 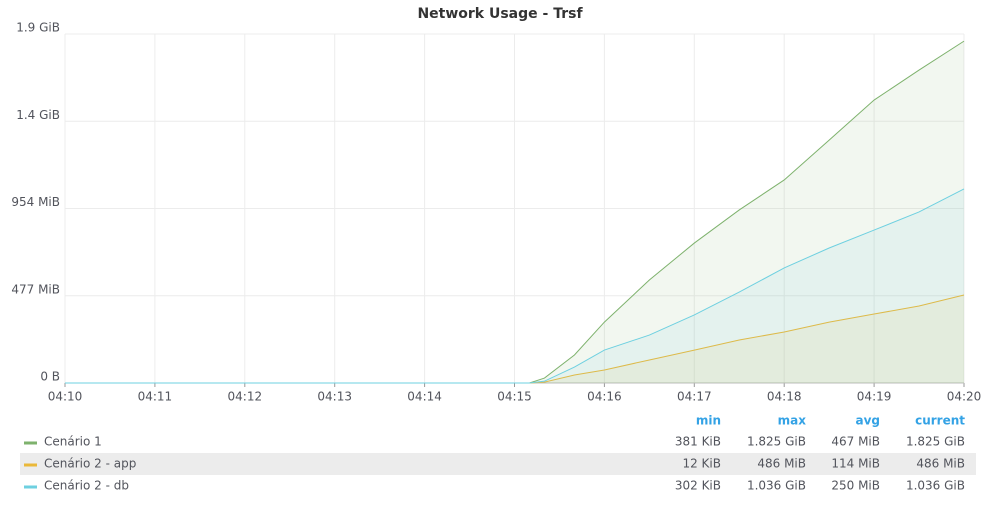 I want to click on x-tick-label: 04:10, so click(x=65, y=397).